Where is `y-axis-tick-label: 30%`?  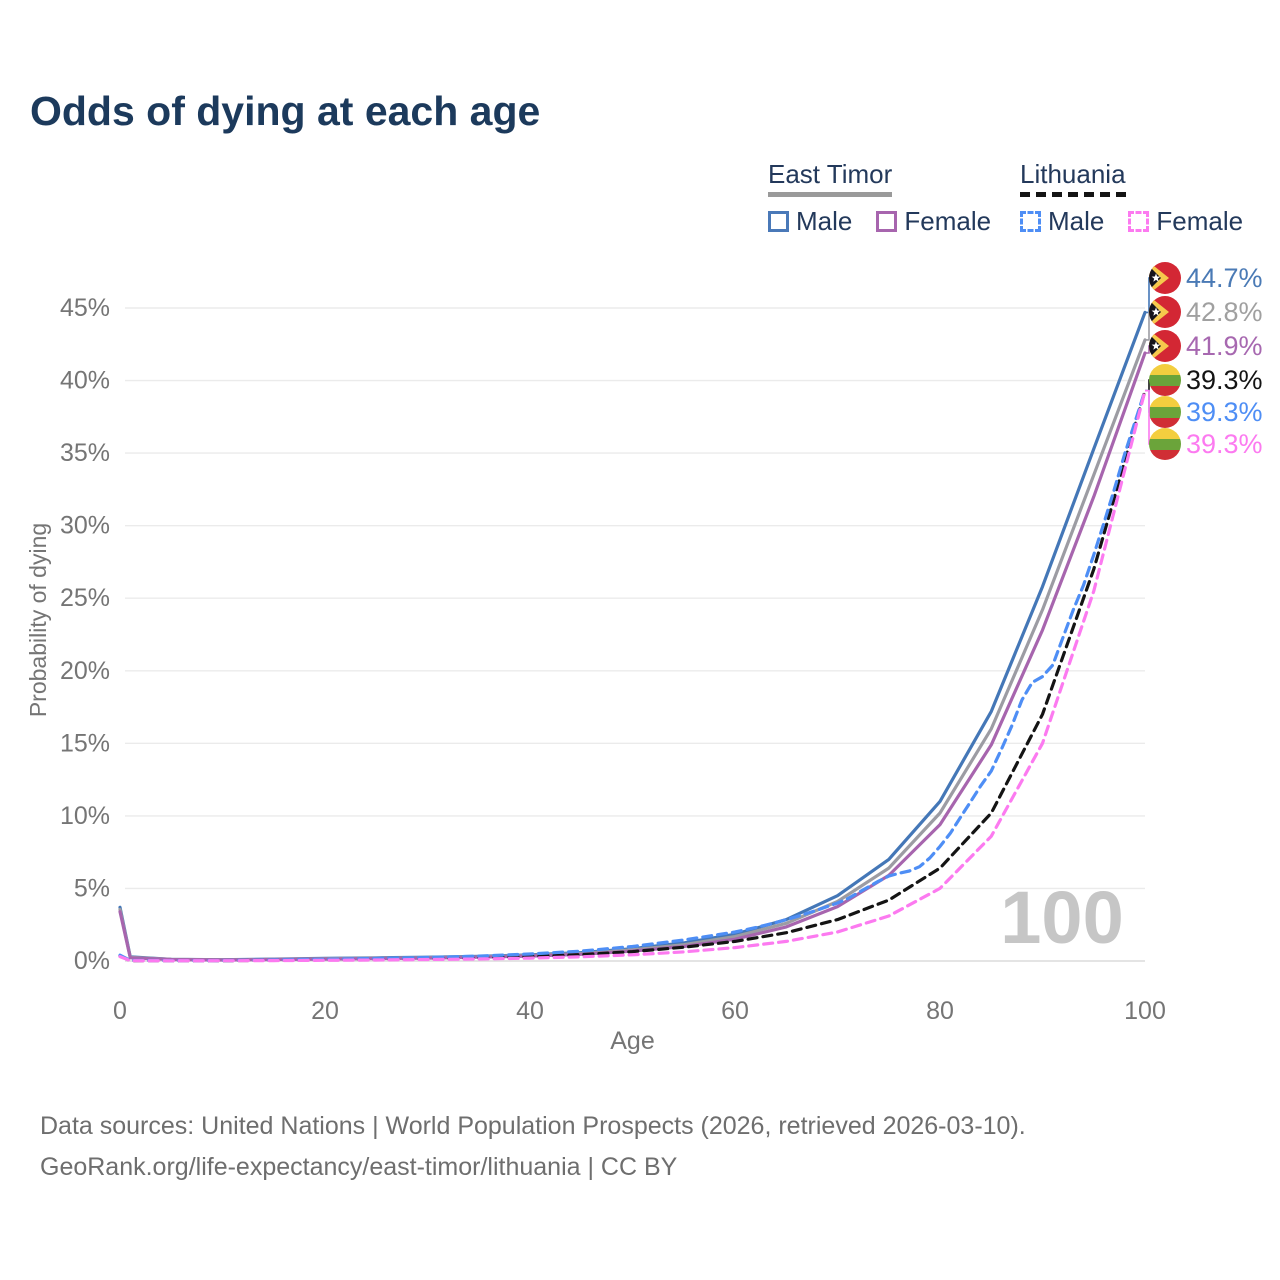 y-axis-tick-label: 30% is located at coordinates (85, 526).